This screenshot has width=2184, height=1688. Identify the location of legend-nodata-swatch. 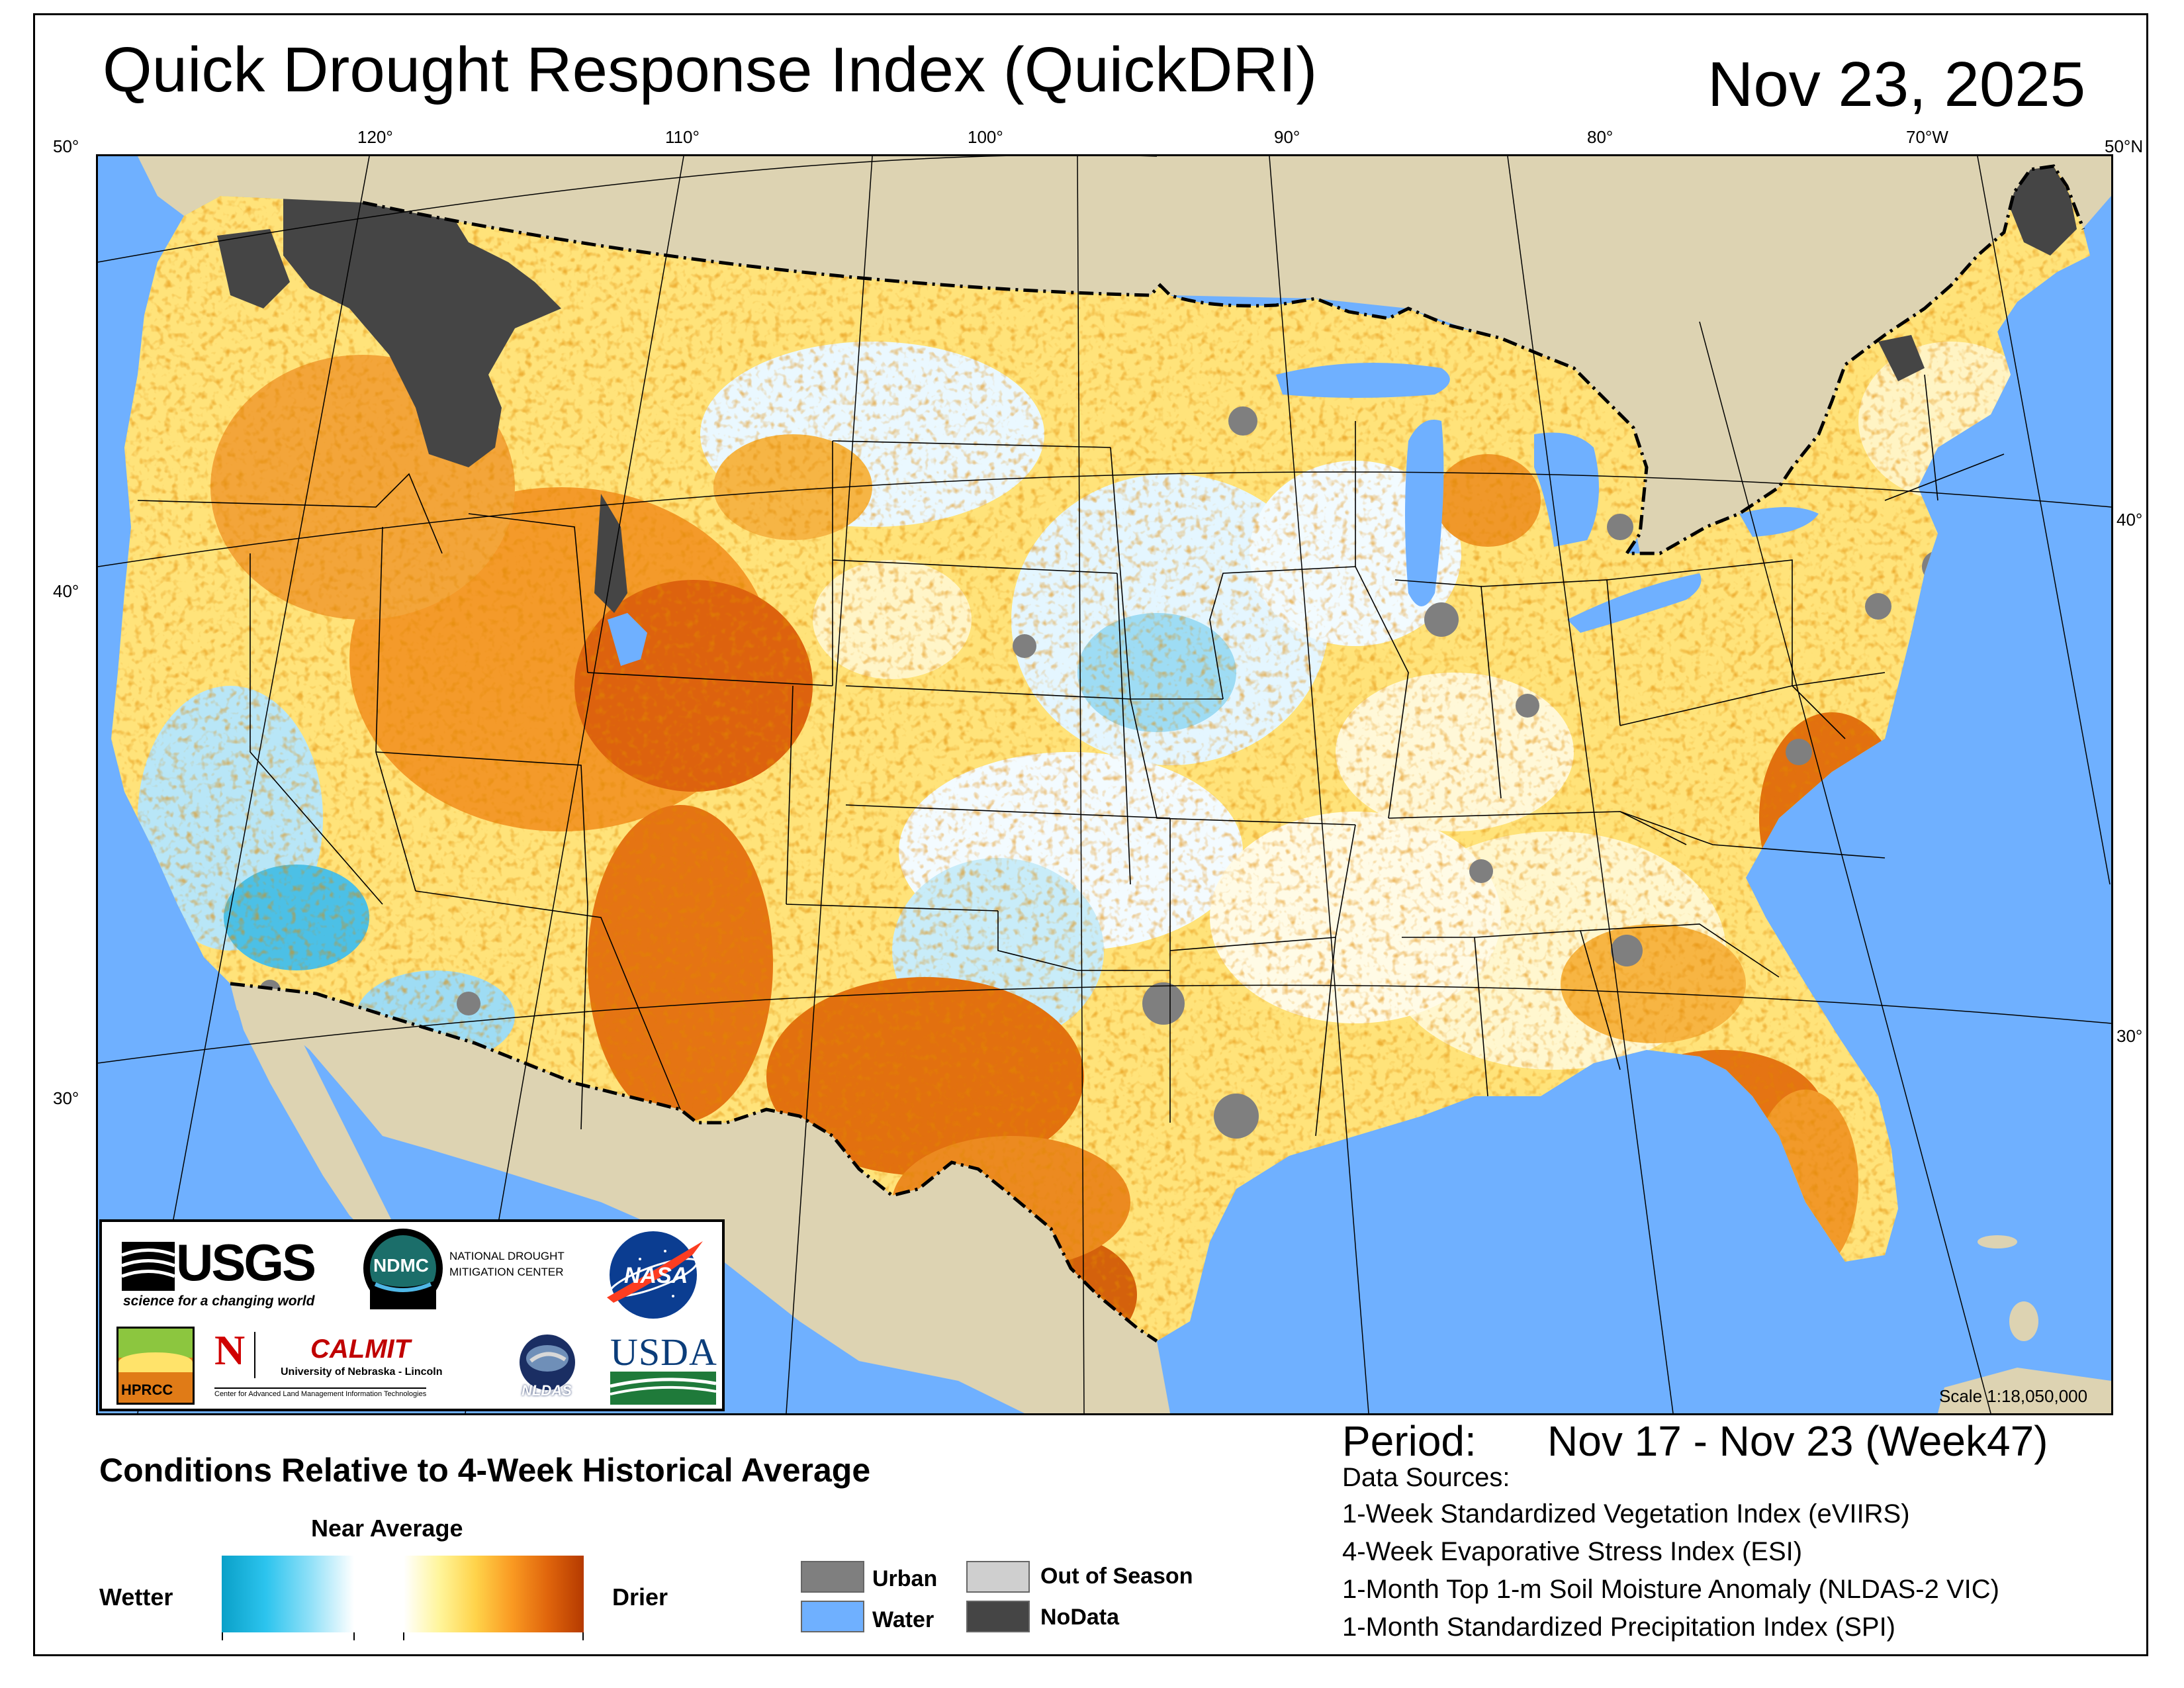
(998, 1616).